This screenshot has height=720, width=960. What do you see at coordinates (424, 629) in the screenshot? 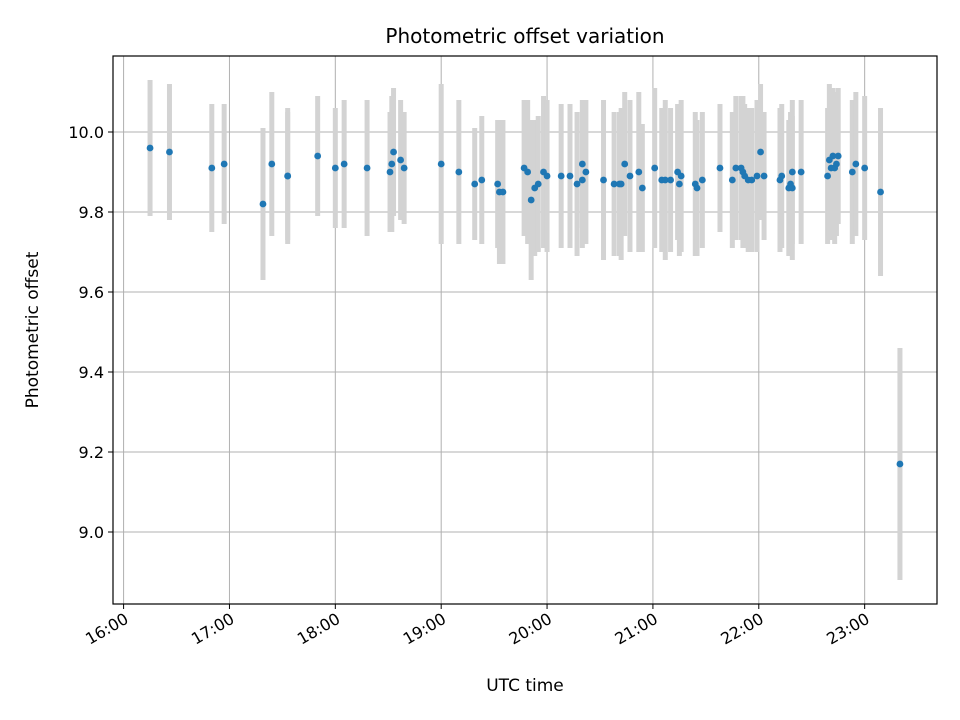
I see `x-tick-label: 19:00` at bounding box center [424, 629].